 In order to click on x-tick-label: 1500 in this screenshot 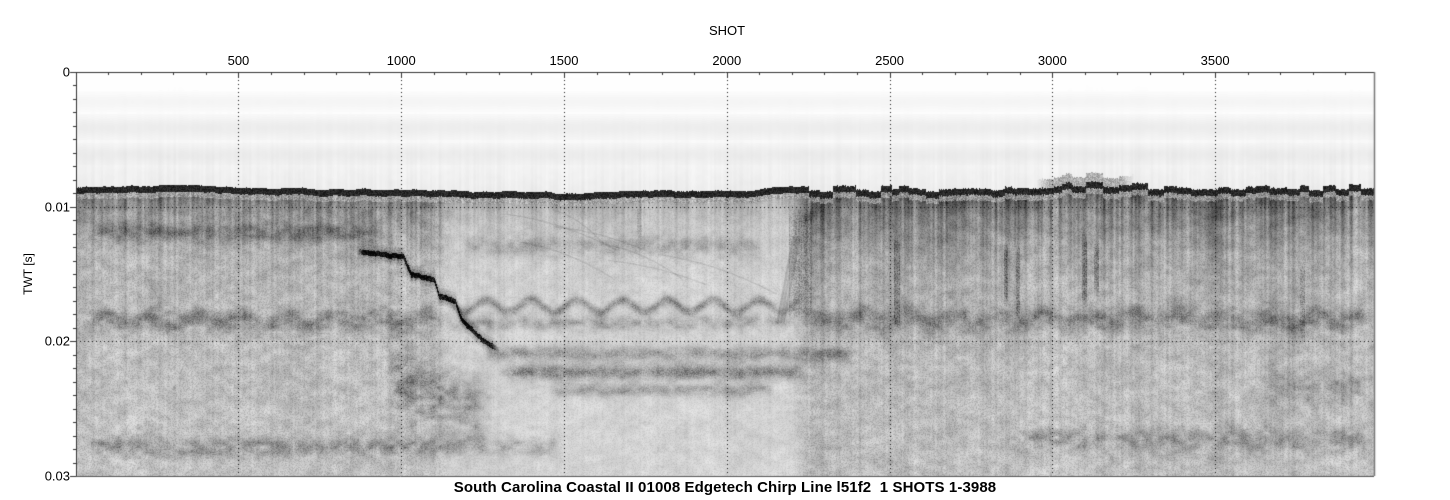, I will do `click(564, 60)`.